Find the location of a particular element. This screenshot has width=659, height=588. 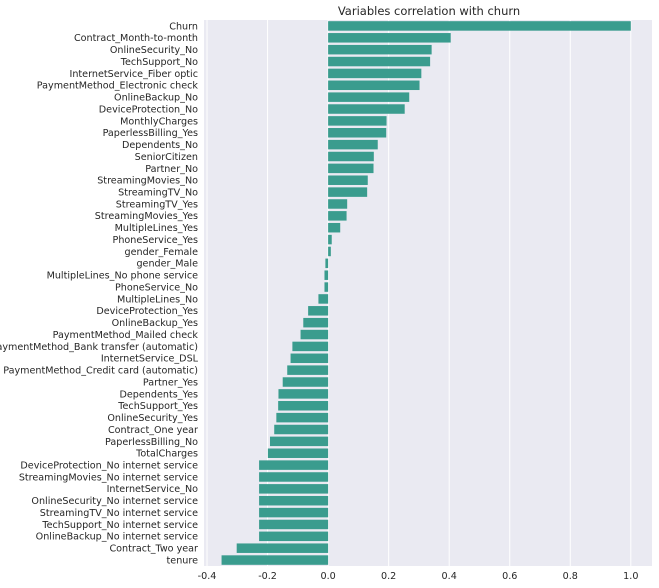

category-label: gender_Male is located at coordinates (167, 264).